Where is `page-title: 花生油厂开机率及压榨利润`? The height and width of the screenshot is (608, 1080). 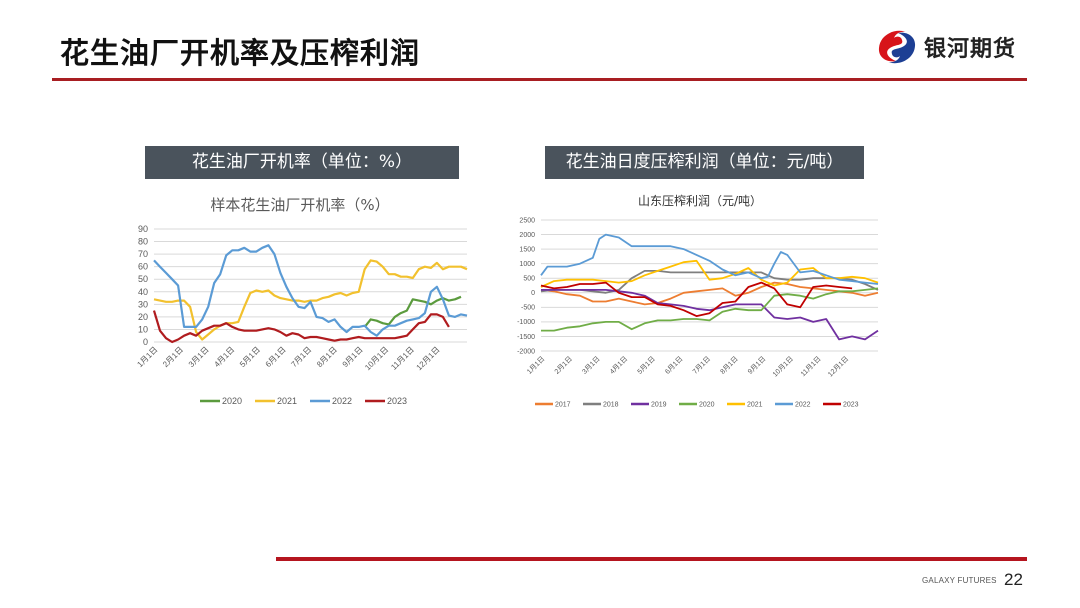
page-title: 花生油厂开机率及压榨利润 is located at coordinates (240, 53).